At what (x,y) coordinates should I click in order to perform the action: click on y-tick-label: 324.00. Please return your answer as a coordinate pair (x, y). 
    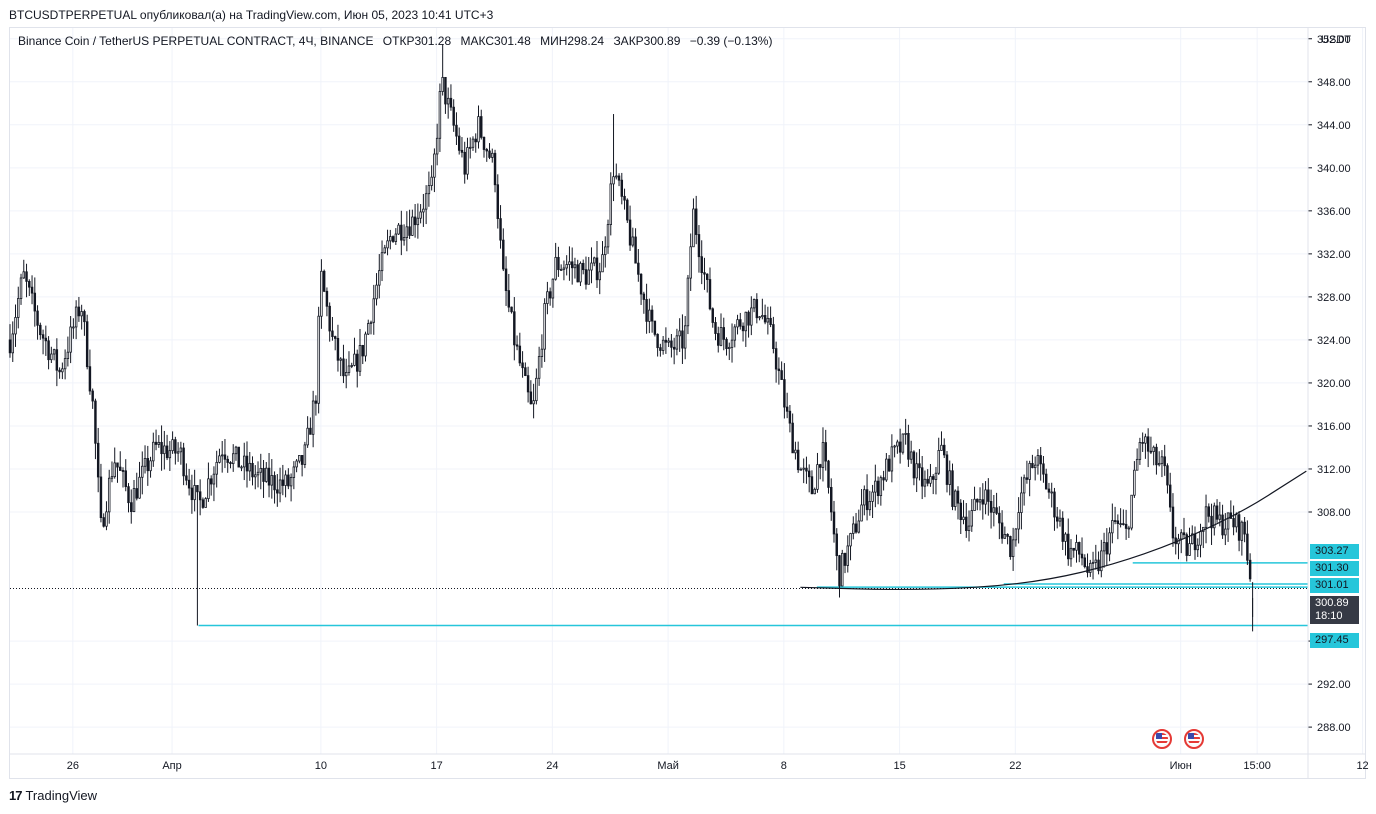
    Looking at the image, I should click on (1334, 341).